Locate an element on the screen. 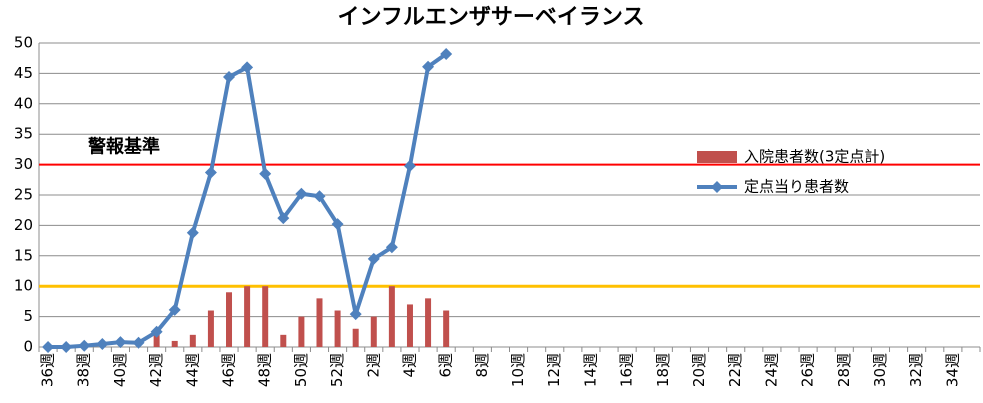 The image size is (983, 403). x-tick-label: 48週 is located at coordinates (265, 370).